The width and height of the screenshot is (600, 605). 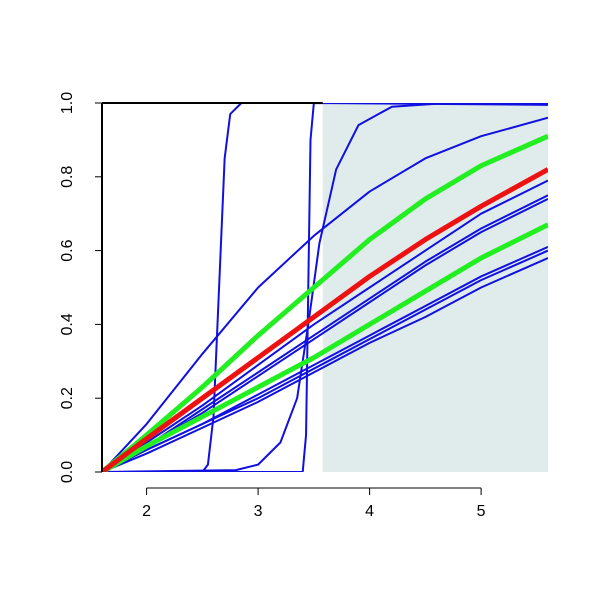 What do you see at coordinates (146, 511) in the screenshot?
I see `x-tick-label: 2` at bounding box center [146, 511].